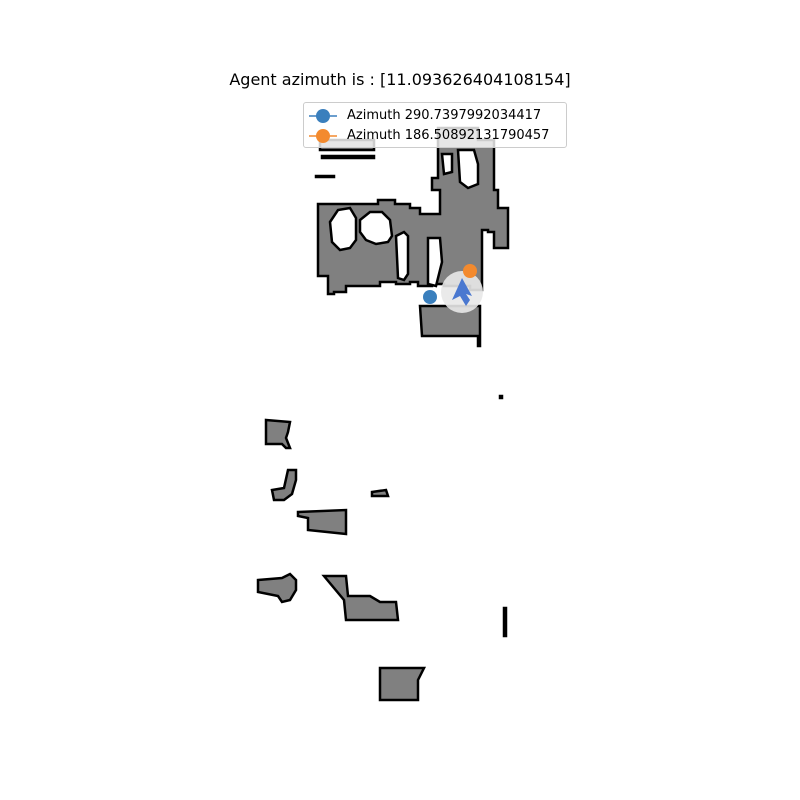  Describe the element at coordinates (448, 135) in the screenshot. I see `legend-label: Azimuth 186.50892131790457` at that location.